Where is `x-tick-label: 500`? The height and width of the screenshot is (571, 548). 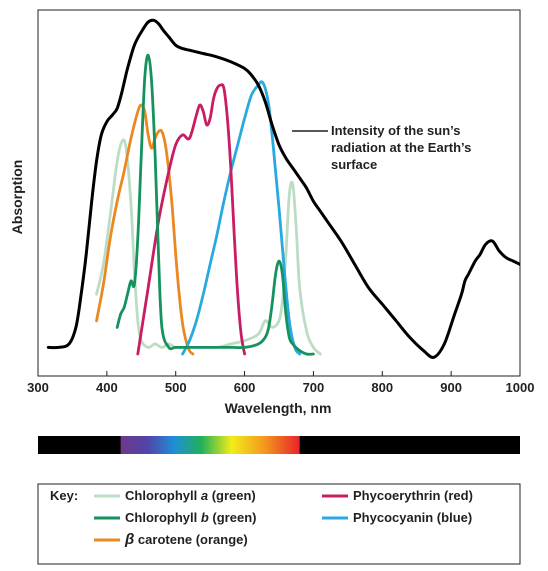
x-tick-label: 500 is located at coordinates (176, 387).